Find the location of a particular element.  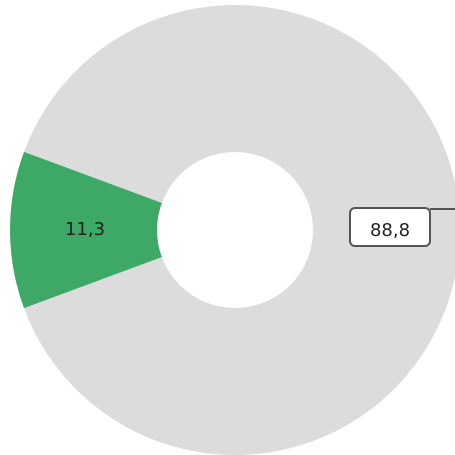

data-label-small-slice: 11,3 is located at coordinates (85, 229).